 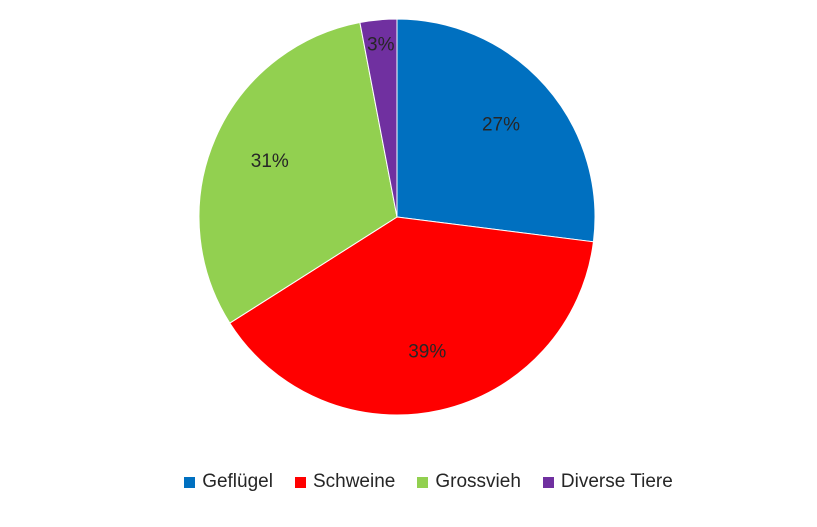 What do you see at coordinates (237, 481) in the screenshot?
I see `legend-label: Geflügel` at bounding box center [237, 481].